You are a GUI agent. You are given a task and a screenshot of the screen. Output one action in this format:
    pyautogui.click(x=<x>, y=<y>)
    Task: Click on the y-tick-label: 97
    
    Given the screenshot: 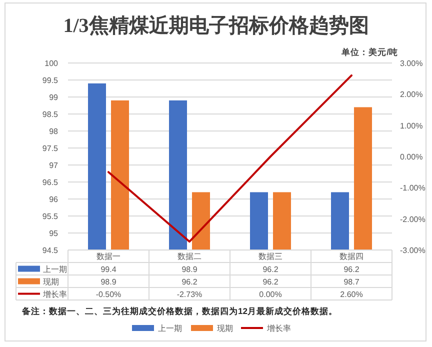 What is the action you would take?
    pyautogui.click(x=54, y=165)
    